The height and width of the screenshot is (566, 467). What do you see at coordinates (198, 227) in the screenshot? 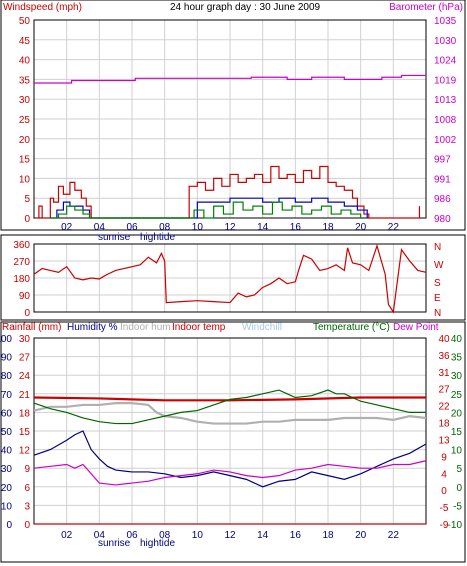
I see `xtick-top-10: 10` at bounding box center [198, 227].